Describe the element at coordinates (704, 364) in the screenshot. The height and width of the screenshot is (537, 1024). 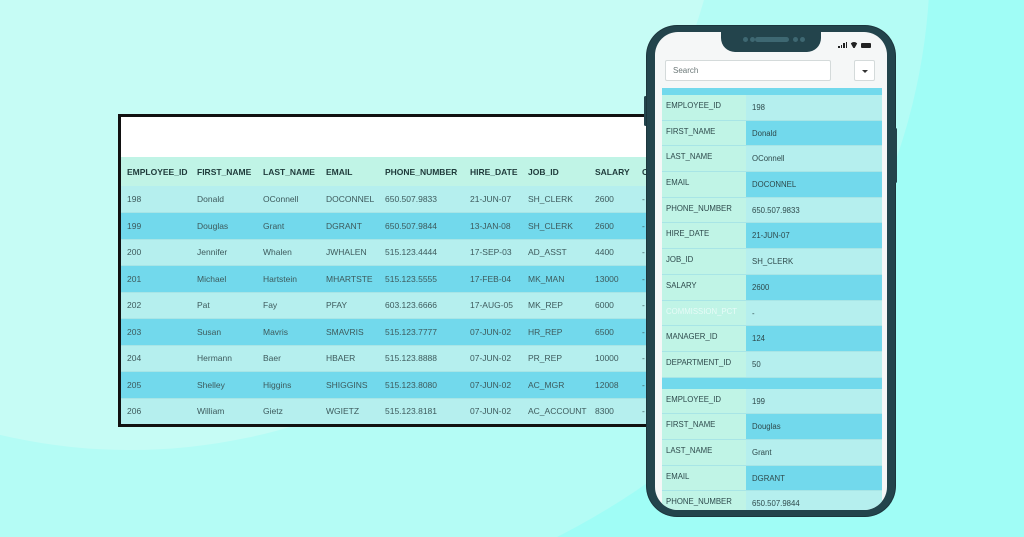
I see `field-label: DEPARTMENT_ID` at that location.